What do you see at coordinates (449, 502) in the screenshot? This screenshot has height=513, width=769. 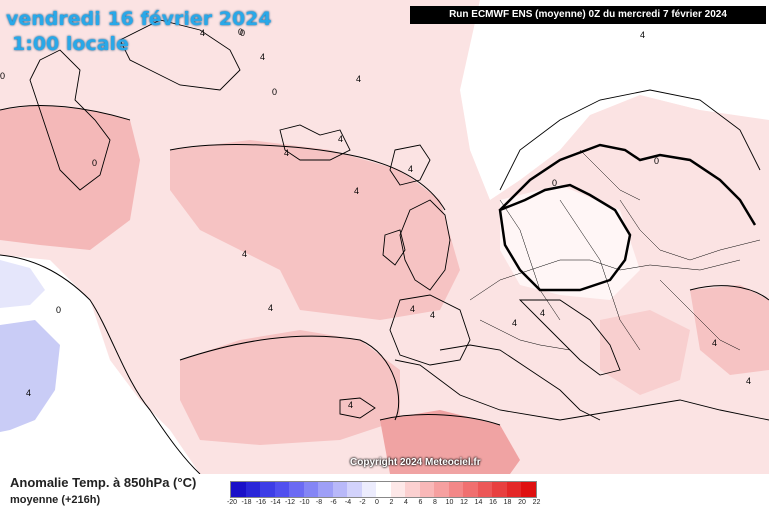 I see `scale-tick-label: 10` at bounding box center [449, 502].